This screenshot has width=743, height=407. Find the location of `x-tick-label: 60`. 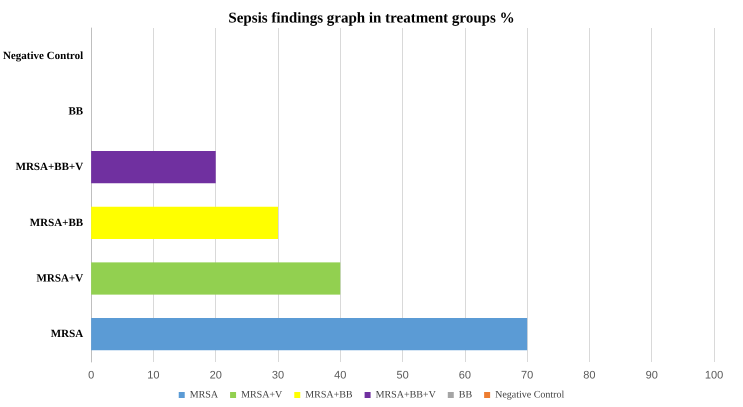

x-tick-label: 60 is located at coordinates (464, 376).